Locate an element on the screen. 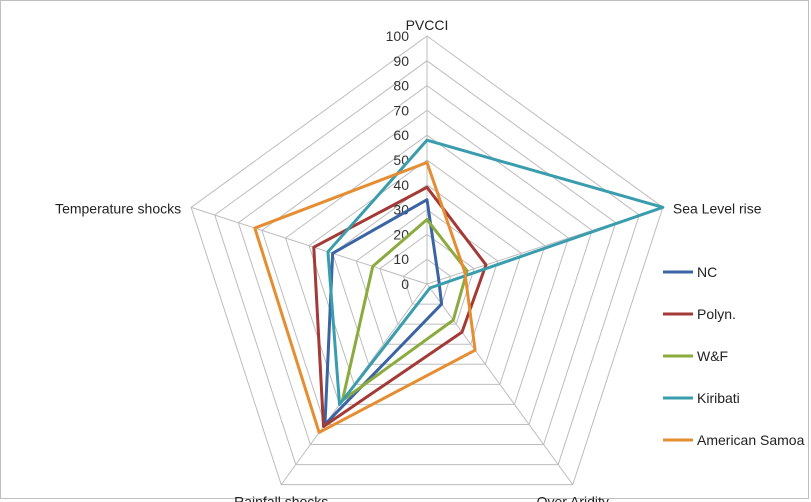 The image size is (811, 502). tick-label: 60 is located at coordinates (401, 135).